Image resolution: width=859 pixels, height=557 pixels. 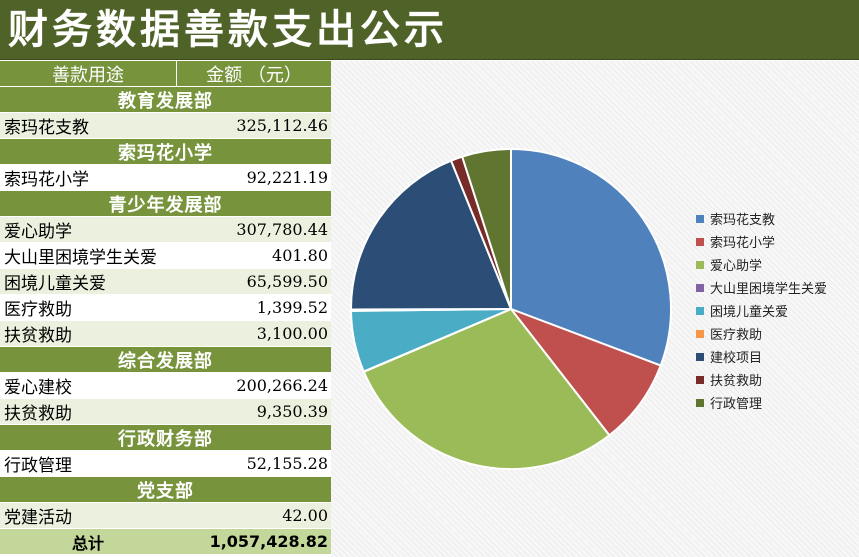 I want to click on legend-label: 索玛花小学, so click(x=743, y=243).